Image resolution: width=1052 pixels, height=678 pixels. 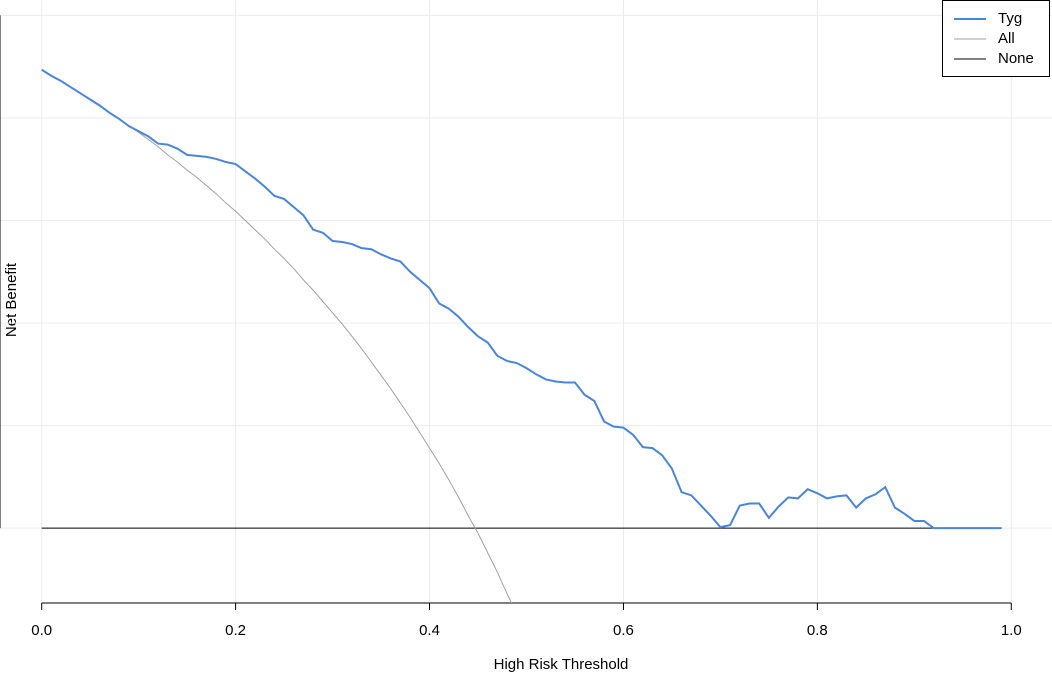 What do you see at coordinates (1010, 18) in the screenshot?
I see `legend-label: Tyg` at bounding box center [1010, 18].